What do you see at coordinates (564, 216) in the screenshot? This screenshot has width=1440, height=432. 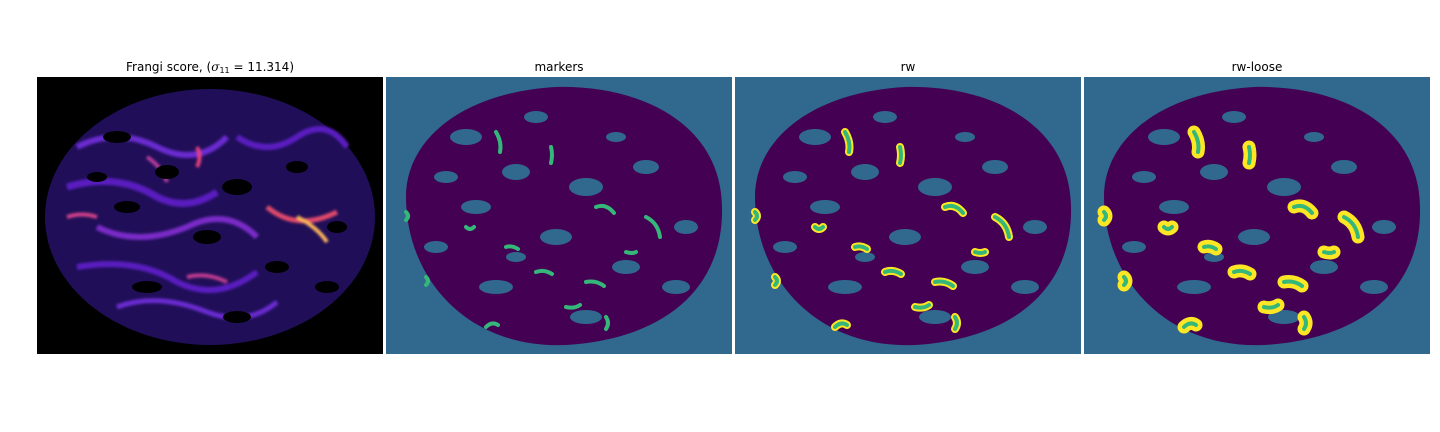 I see `tissue-region` at bounding box center [564, 216].